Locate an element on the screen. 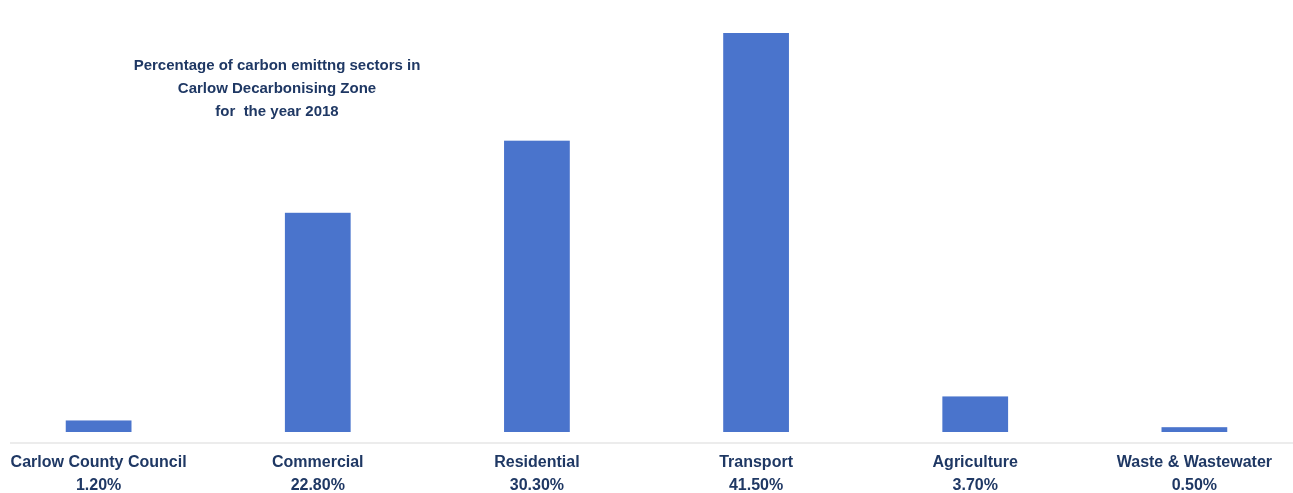  text: Percentage of carbon emittng sectors in Carlow Decarbonising Zone for the year 2018 is located at coordinates (277, 87).